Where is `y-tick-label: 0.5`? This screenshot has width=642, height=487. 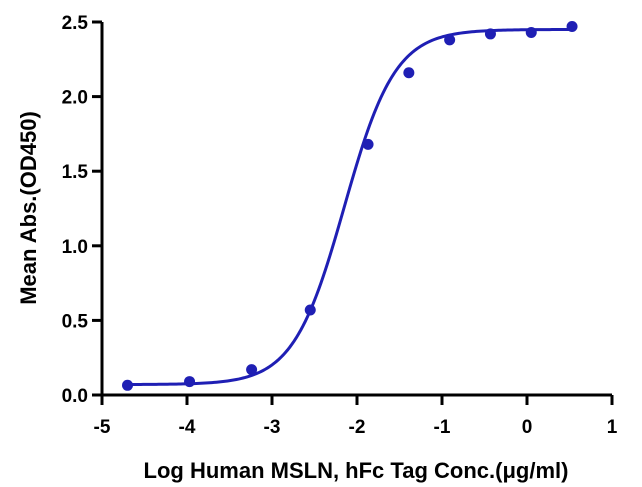
y-tick-label: 0.5 is located at coordinates (75, 321).